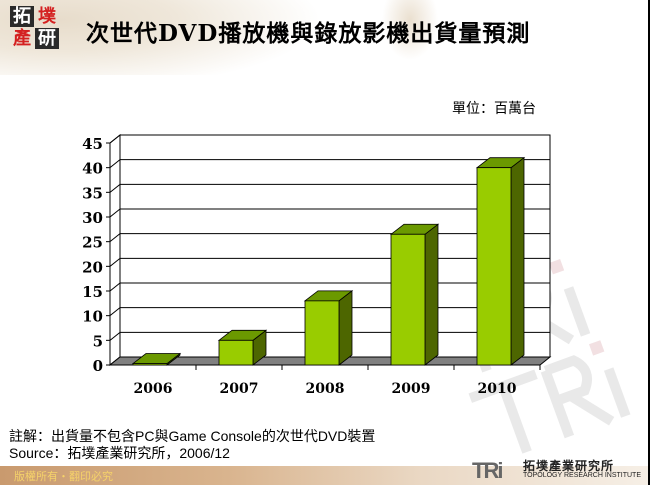 Image resolution: width=650 pixels, height=485 pixels. Describe the element at coordinates (242, 347) in the screenshot. I see `bar-2007` at that location.